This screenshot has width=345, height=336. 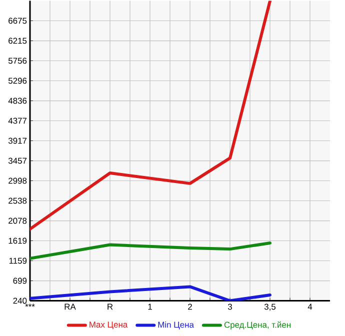 What do you see at coordinates (150, 307) in the screenshot?
I see `x-tick-label: 1` at bounding box center [150, 307].